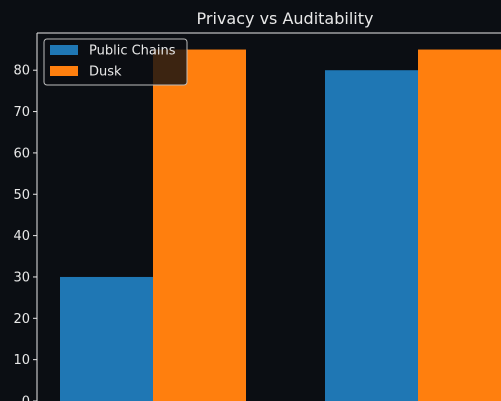 The image size is (501, 401). Describe the element at coordinates (21, 319) in the screenshot. I see `y-tick-label: 20` at that location.